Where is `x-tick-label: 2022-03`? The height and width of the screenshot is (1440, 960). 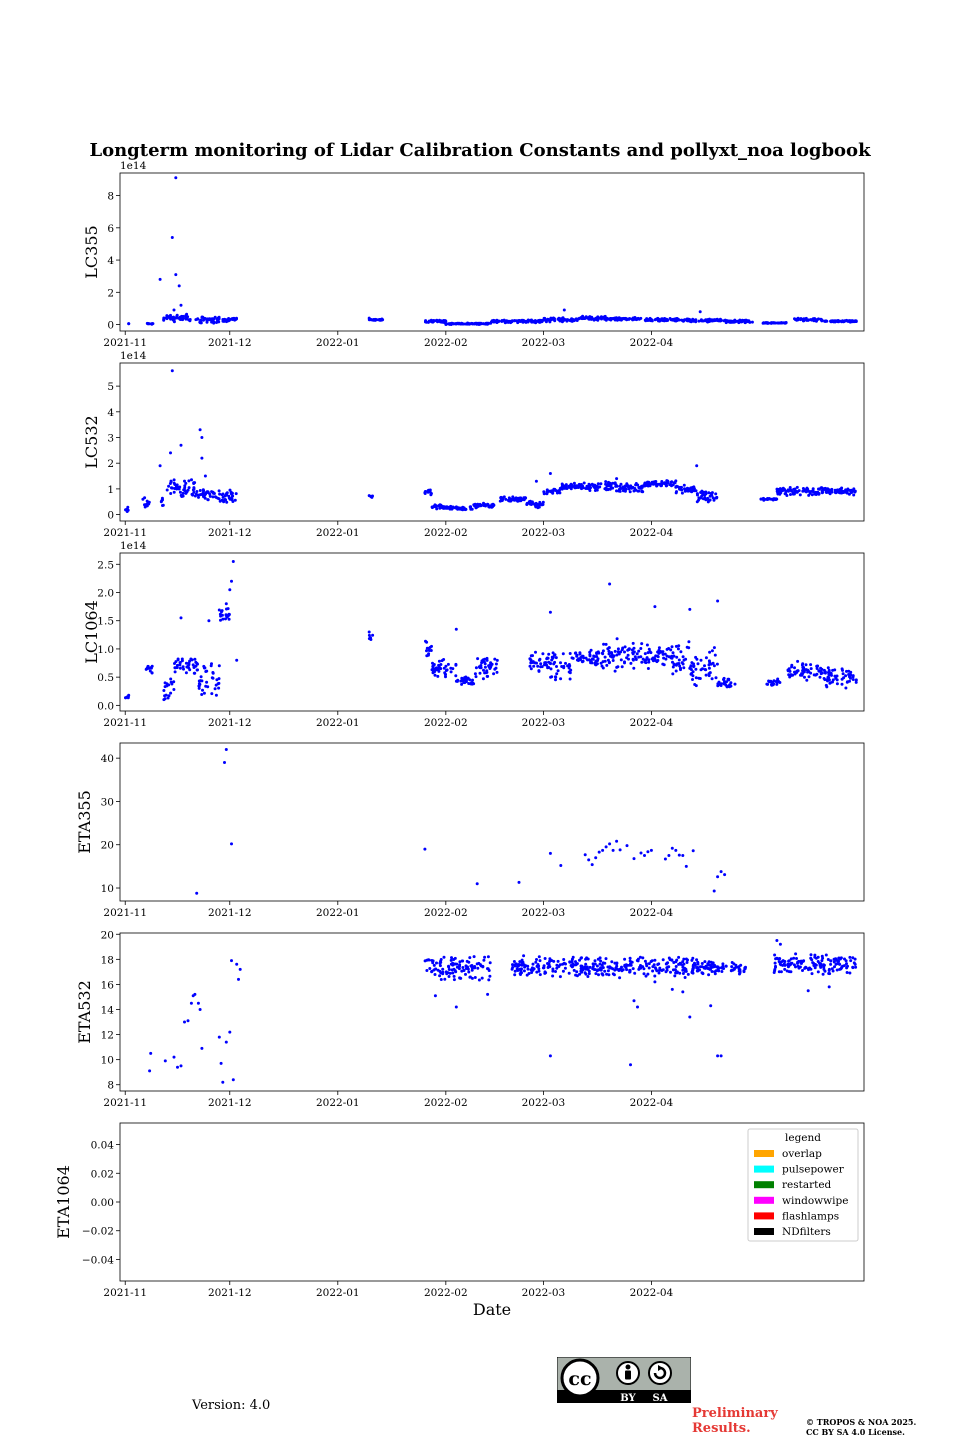
x-tick-label: 2022-03 is located at coordinates (544, 1103).